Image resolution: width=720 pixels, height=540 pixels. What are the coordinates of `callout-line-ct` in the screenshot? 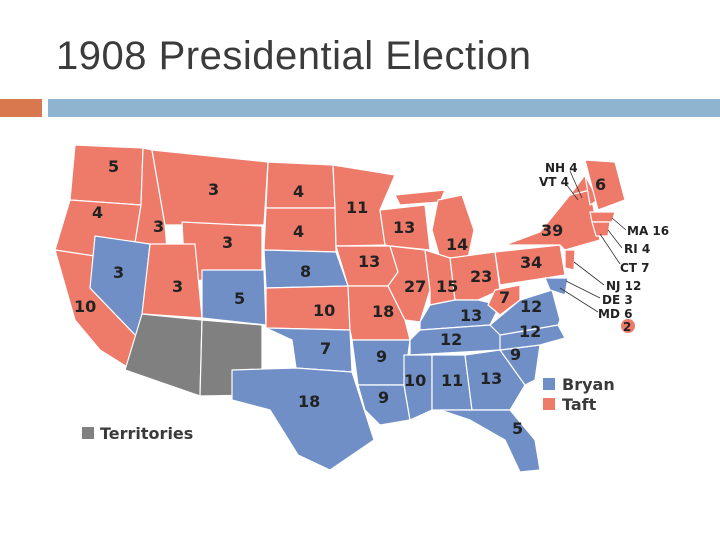 It's located at (610, 249).